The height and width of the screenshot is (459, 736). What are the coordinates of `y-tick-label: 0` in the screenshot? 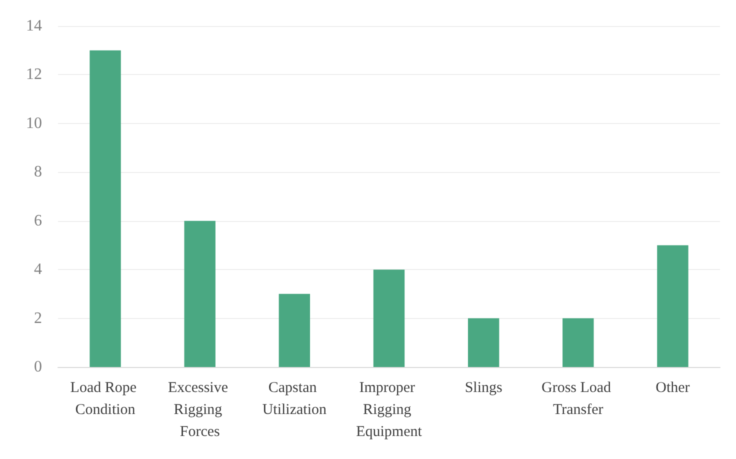 It's located at (38, 367).